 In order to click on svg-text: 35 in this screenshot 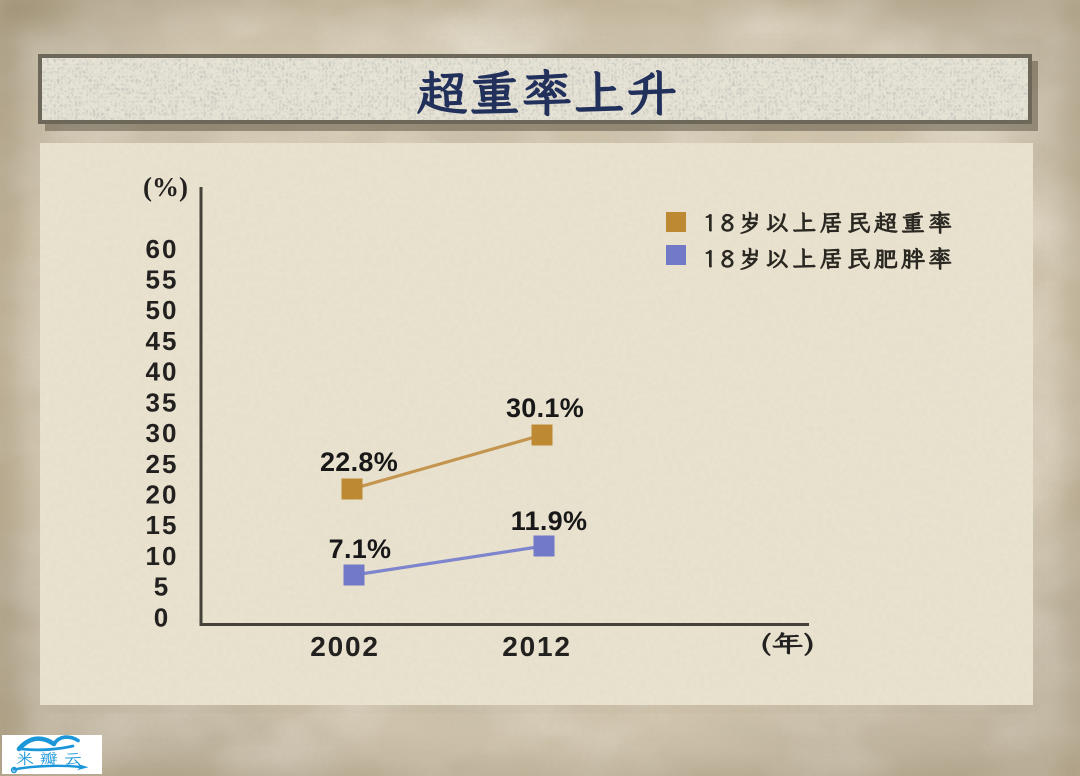, I will do `click(162, 402)`.